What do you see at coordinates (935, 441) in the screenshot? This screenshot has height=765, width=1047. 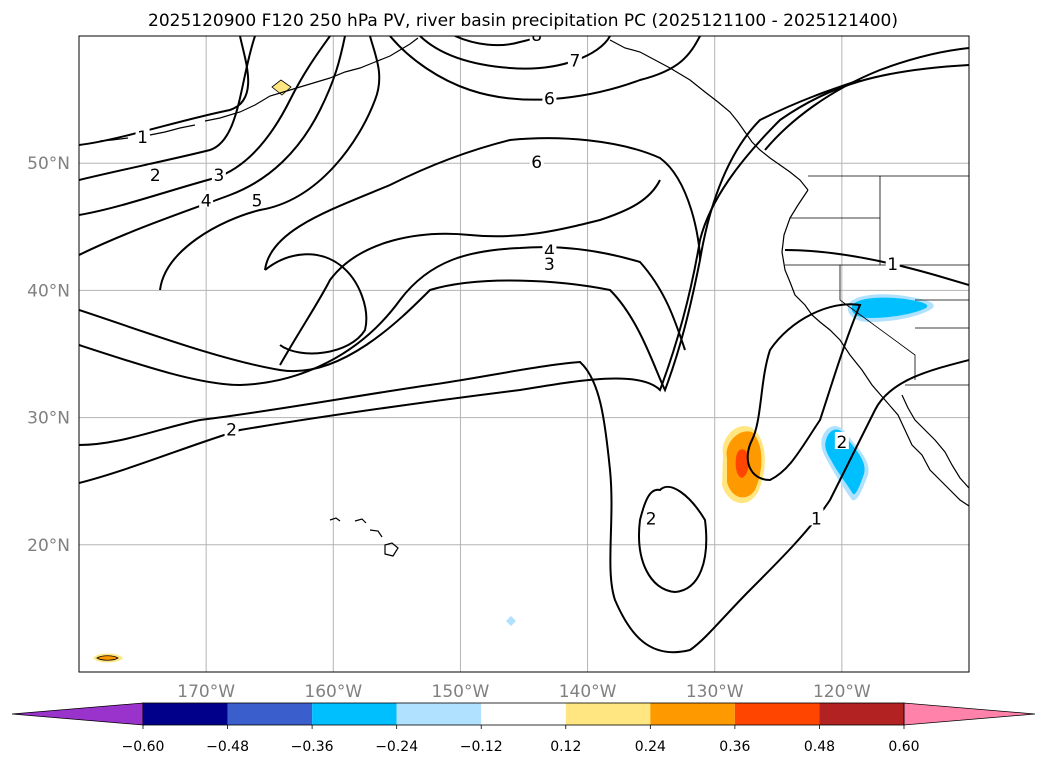 I see `coast-baja` at bounding box center [935, 441].